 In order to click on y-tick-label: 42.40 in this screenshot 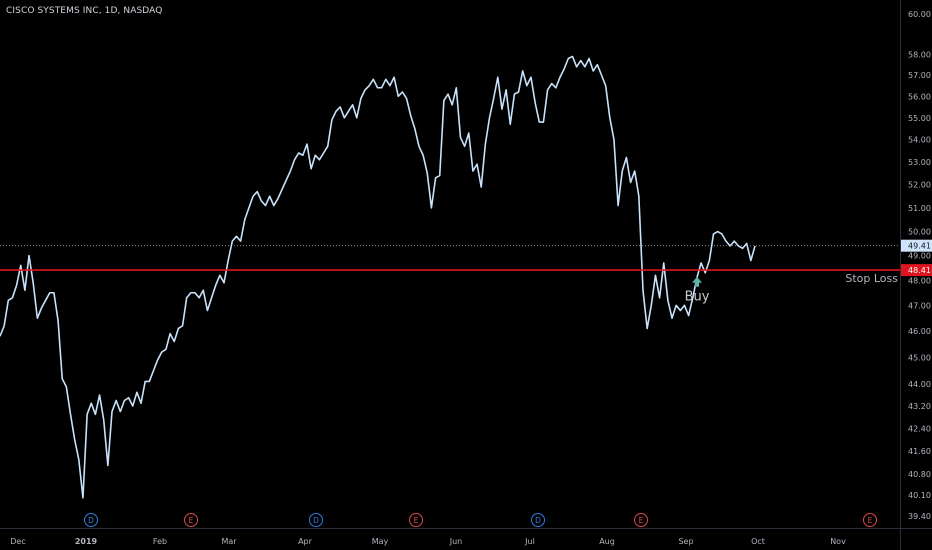, I will do `click(919, 428)`.